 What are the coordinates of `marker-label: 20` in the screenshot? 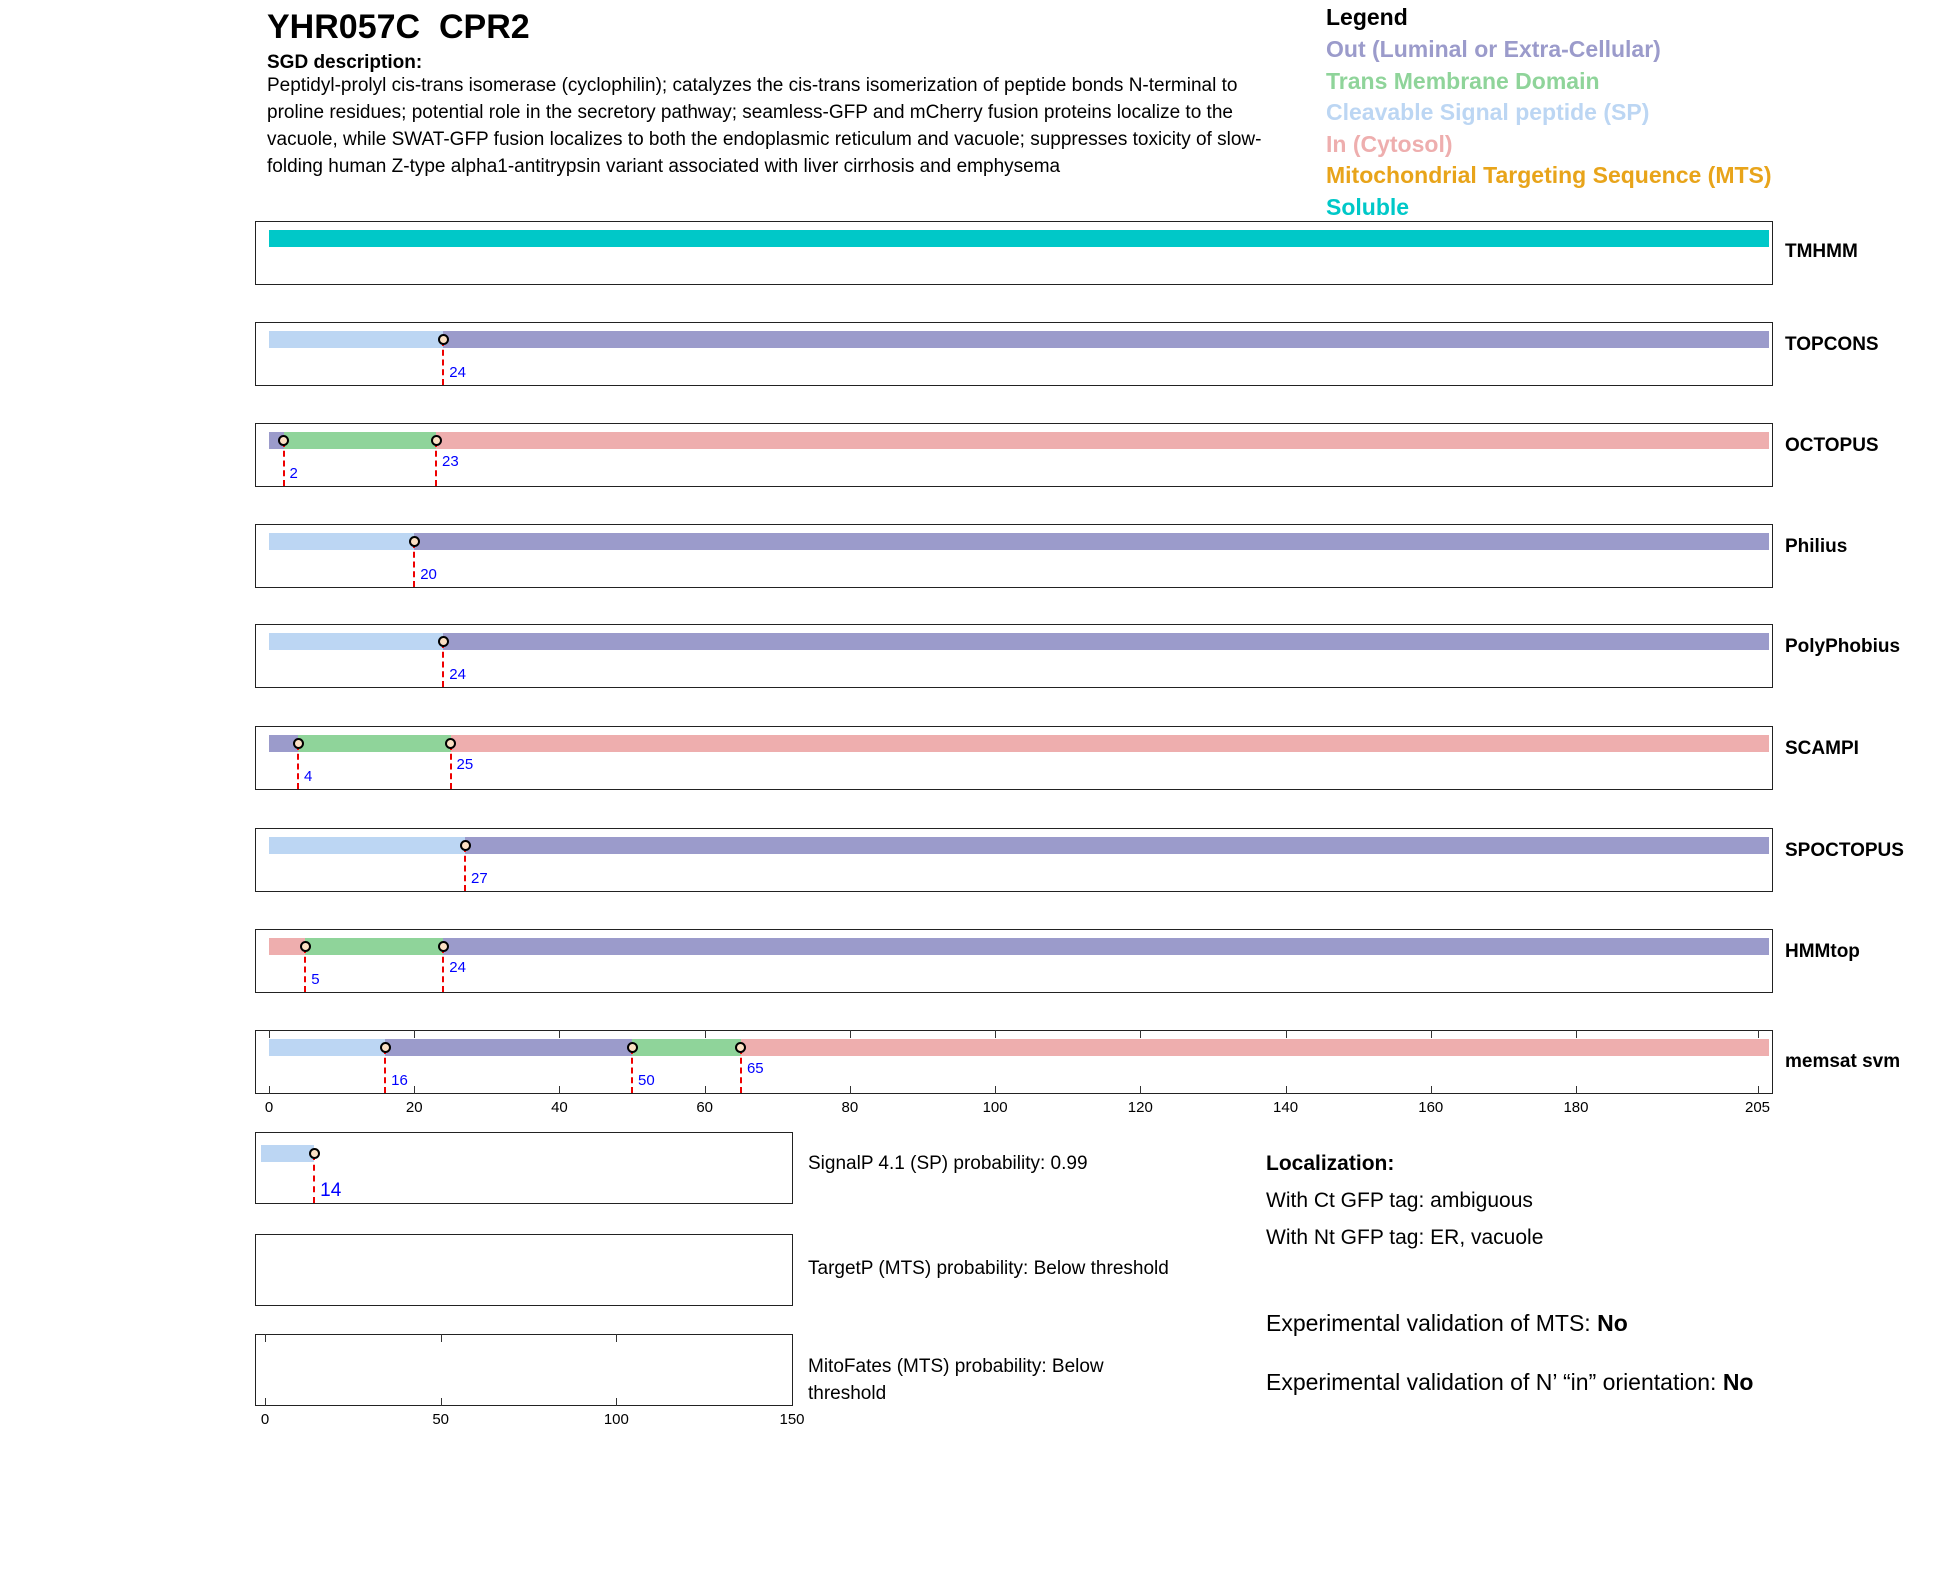 It's located at (428, 574).